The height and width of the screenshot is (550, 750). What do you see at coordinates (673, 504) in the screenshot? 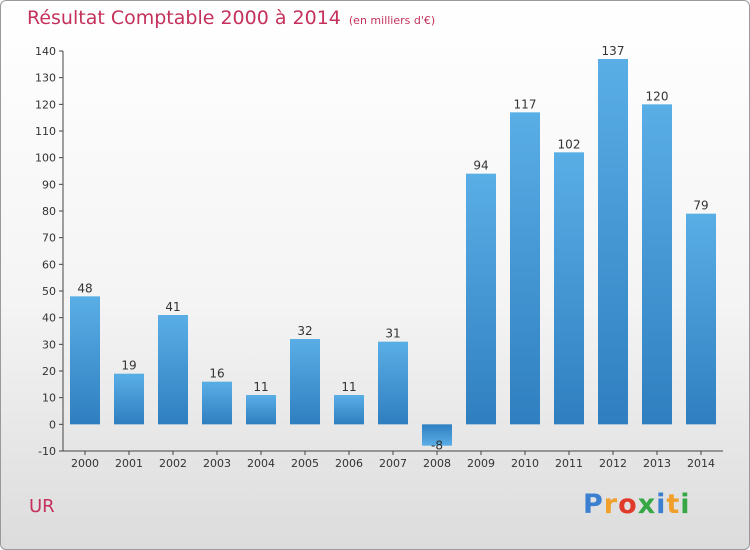
I see `logo-letter: t` at bounding box center [673, 504].